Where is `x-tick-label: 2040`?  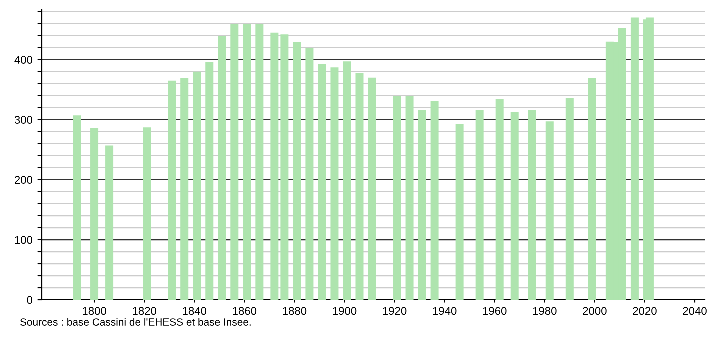 x-tick-label: 2040 is located at coordinates (695, 311).